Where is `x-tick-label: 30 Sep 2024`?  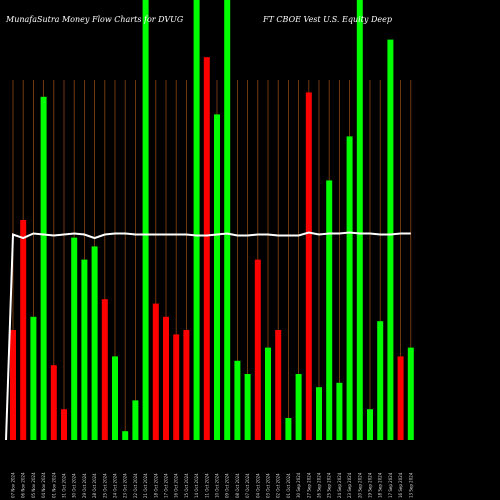 x-tick-label: 30 Sep 2024 is located at coordinates (298, 485).